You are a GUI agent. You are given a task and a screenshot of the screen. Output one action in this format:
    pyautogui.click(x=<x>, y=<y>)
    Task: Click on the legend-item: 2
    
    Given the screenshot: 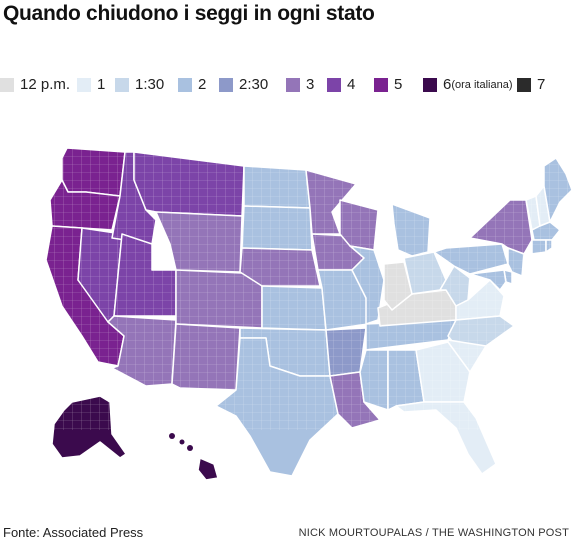 What is the action you would take?
    pyautogui.click(x=192, y=84)
    